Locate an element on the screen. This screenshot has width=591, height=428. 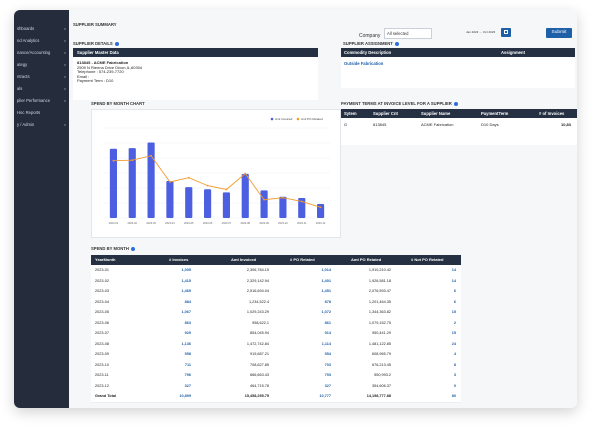
table-cell: 914 is located at coordinates (327, 333).